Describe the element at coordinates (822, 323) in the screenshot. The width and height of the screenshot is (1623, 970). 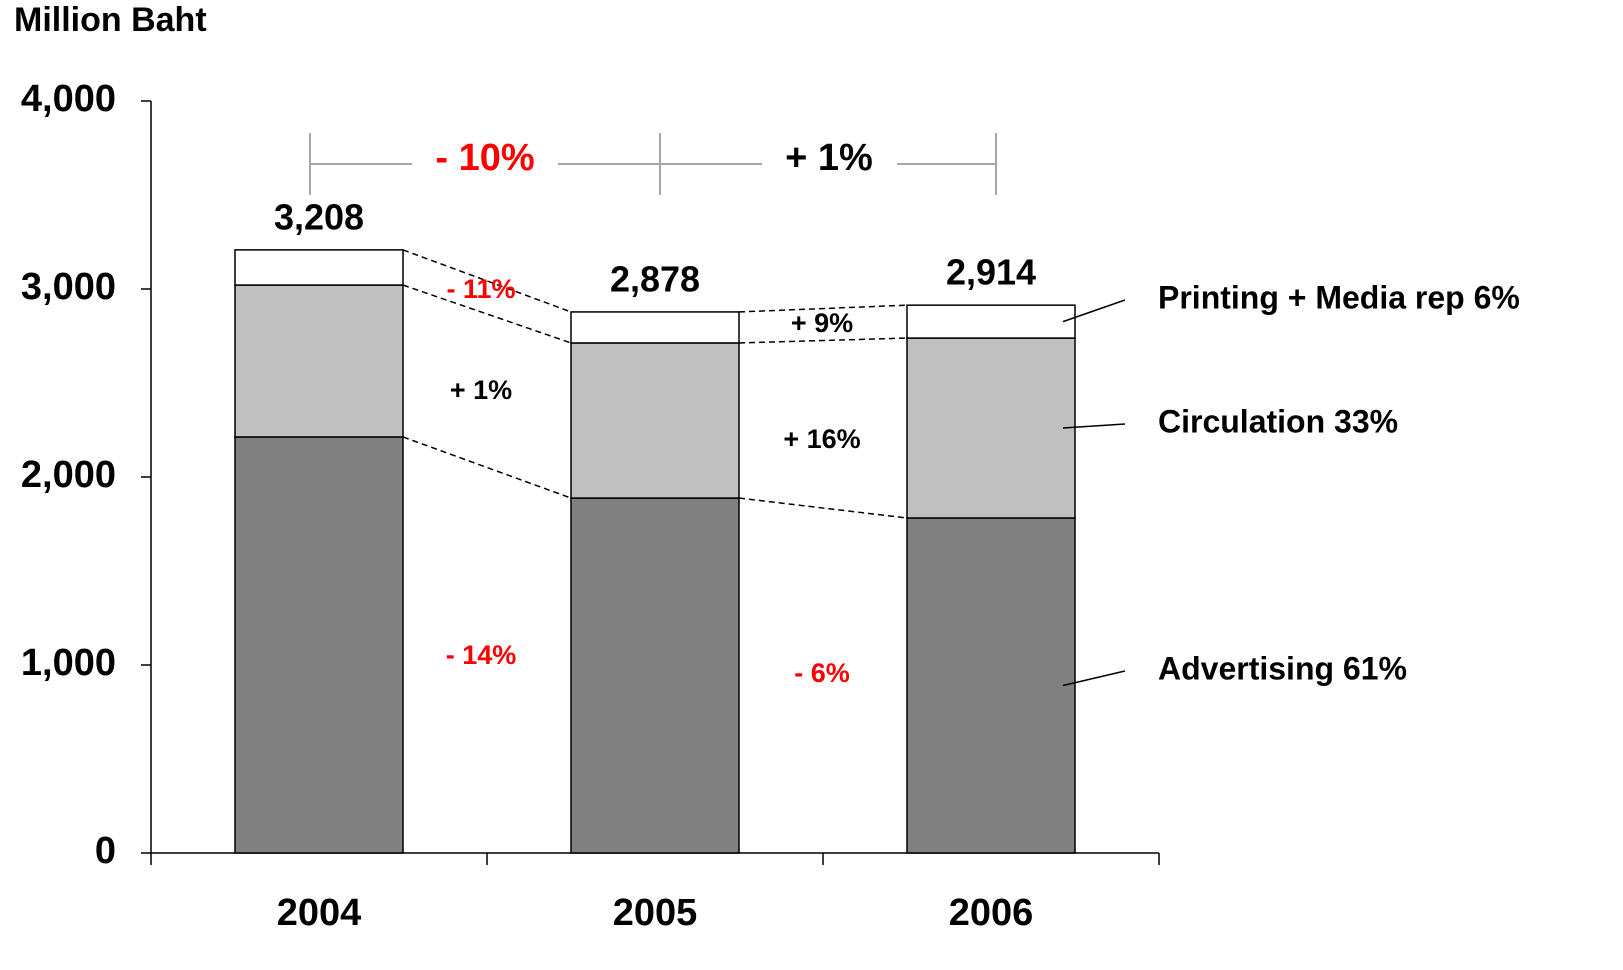
I see `annotation: + 9%` at that location.